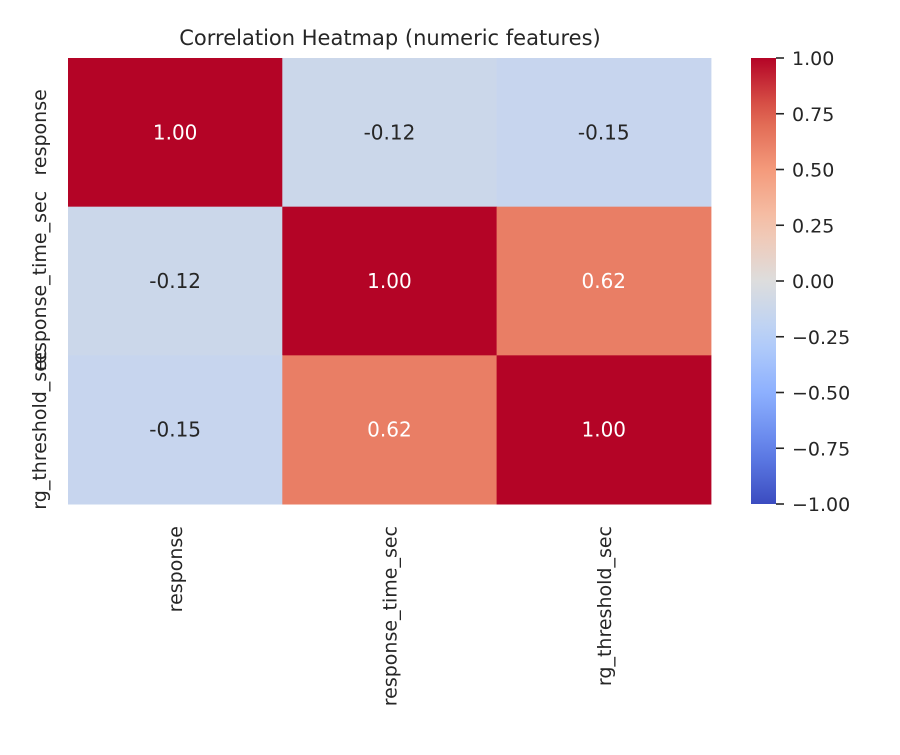 Image resolution: width=900 pixels, height=755 pixels. What do you see at coordinates (40, 430) in the screenshot?
I see `y-tick-label: rg_threshold_sec` at bounding box center [40, 430].